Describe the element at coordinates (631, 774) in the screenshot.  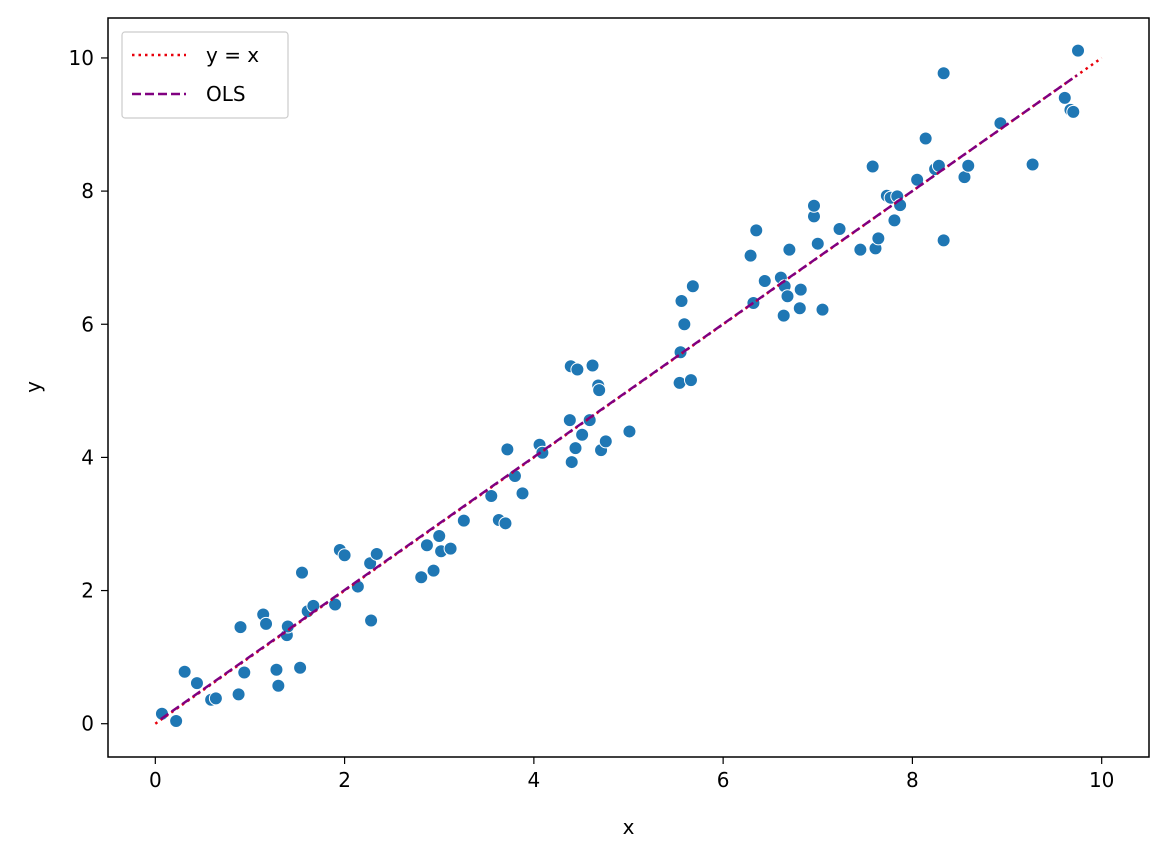
I see `x-axis-ticks: 0 2 4 6 8 10` at that location.